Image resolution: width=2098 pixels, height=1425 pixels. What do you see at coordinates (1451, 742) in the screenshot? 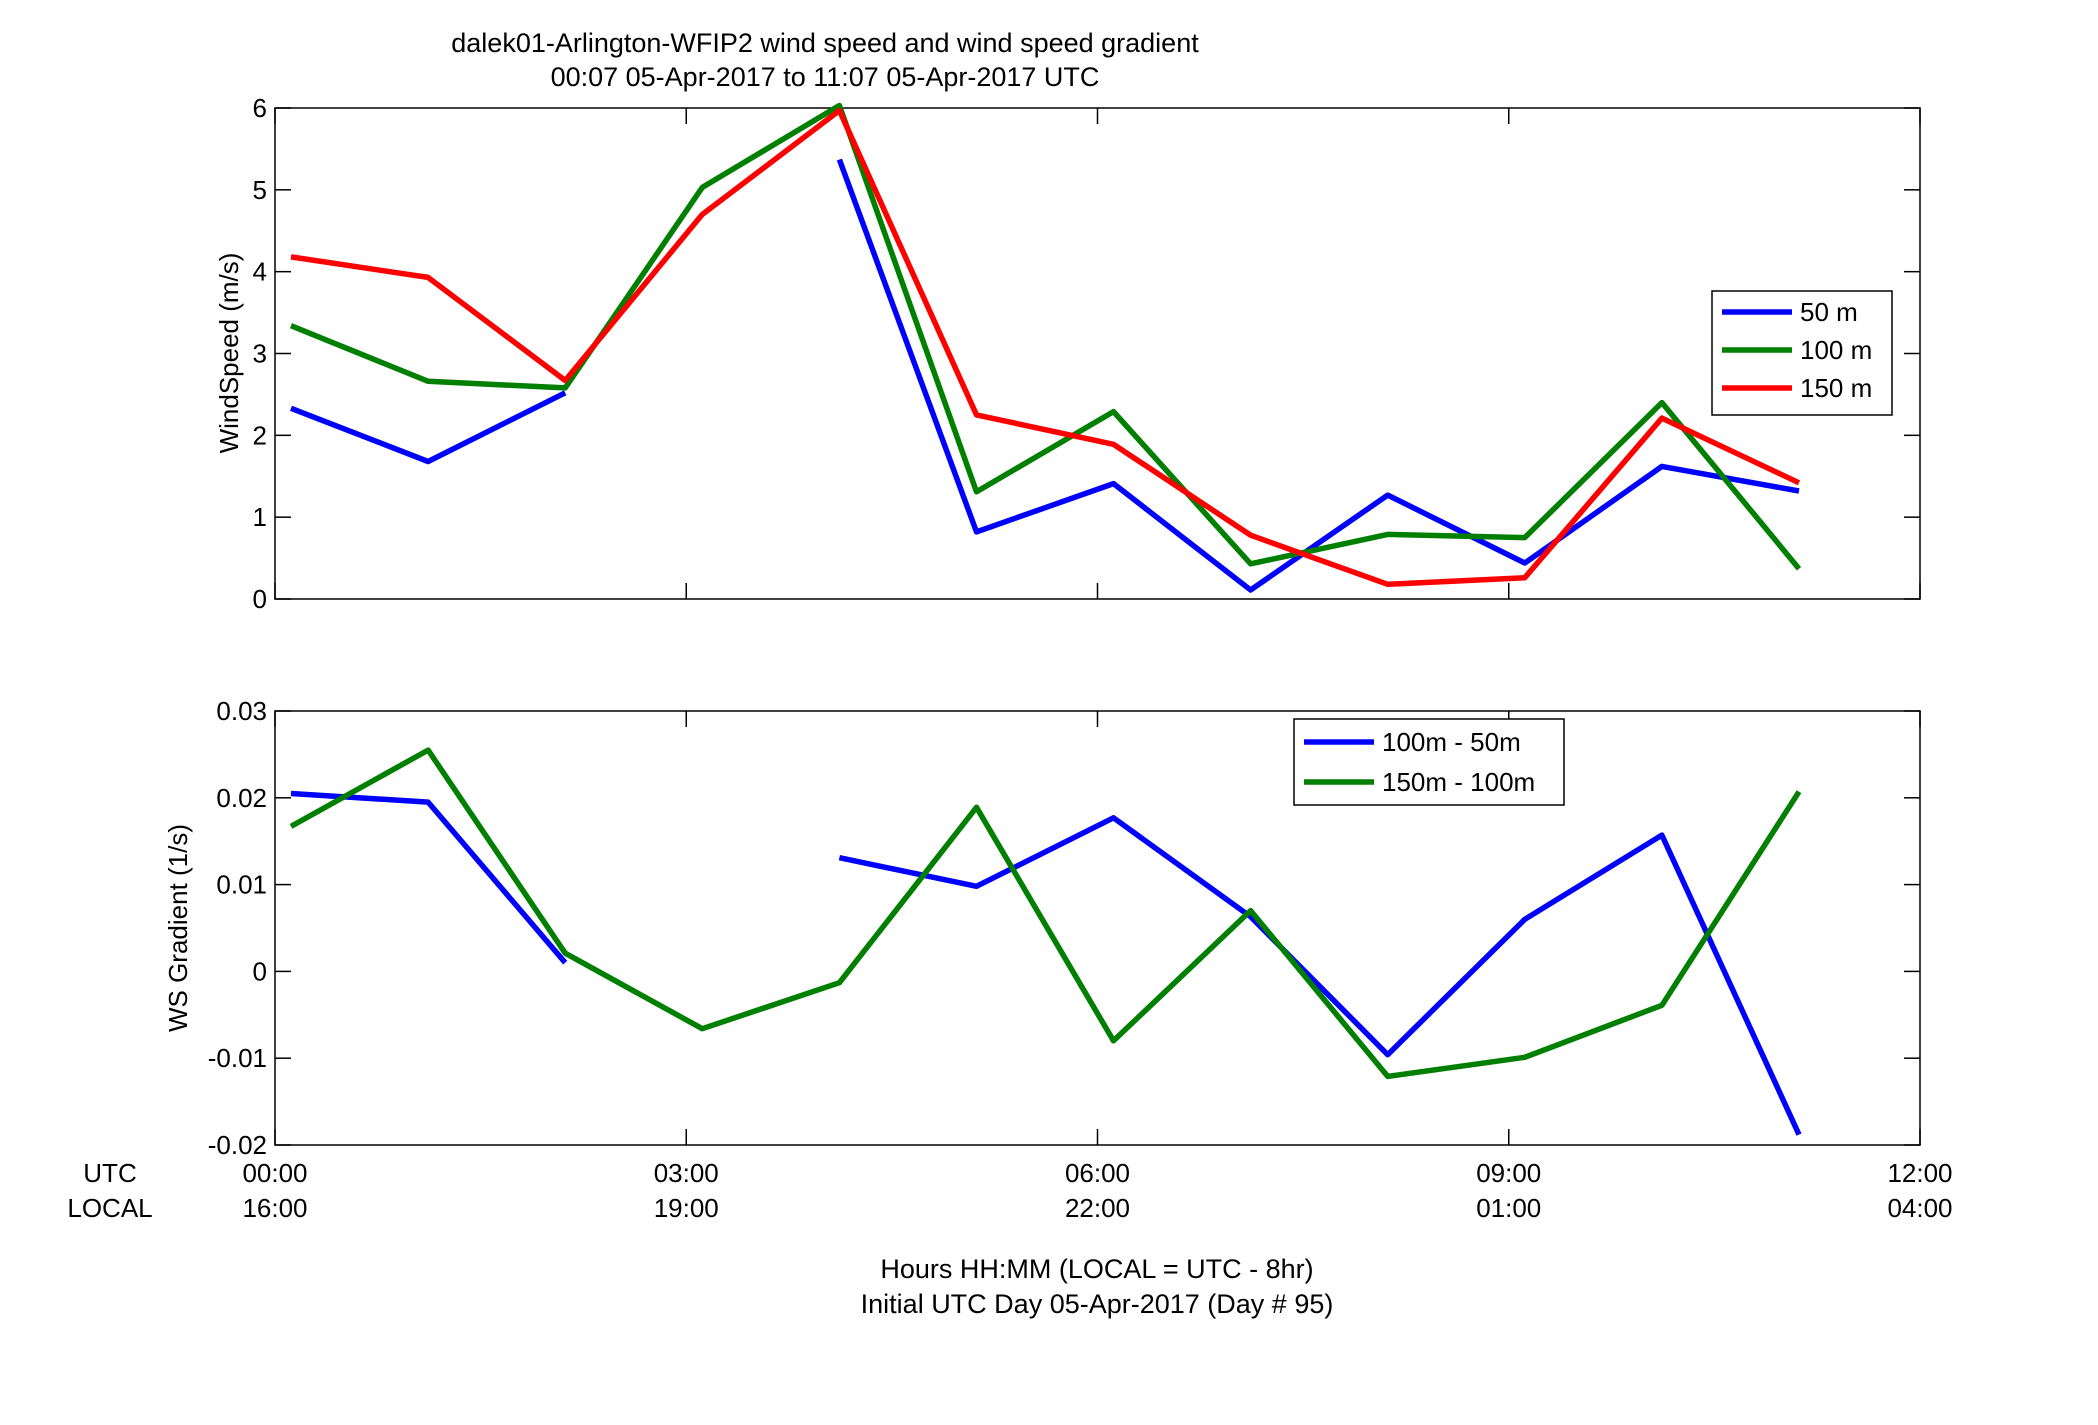
I see `gradient-legend-label: 100m - 50m` at bounding box center [1451, 742].